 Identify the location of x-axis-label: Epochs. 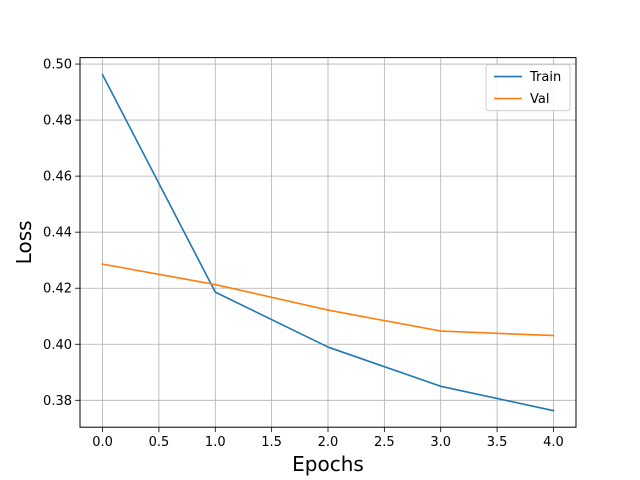
(328, 464).